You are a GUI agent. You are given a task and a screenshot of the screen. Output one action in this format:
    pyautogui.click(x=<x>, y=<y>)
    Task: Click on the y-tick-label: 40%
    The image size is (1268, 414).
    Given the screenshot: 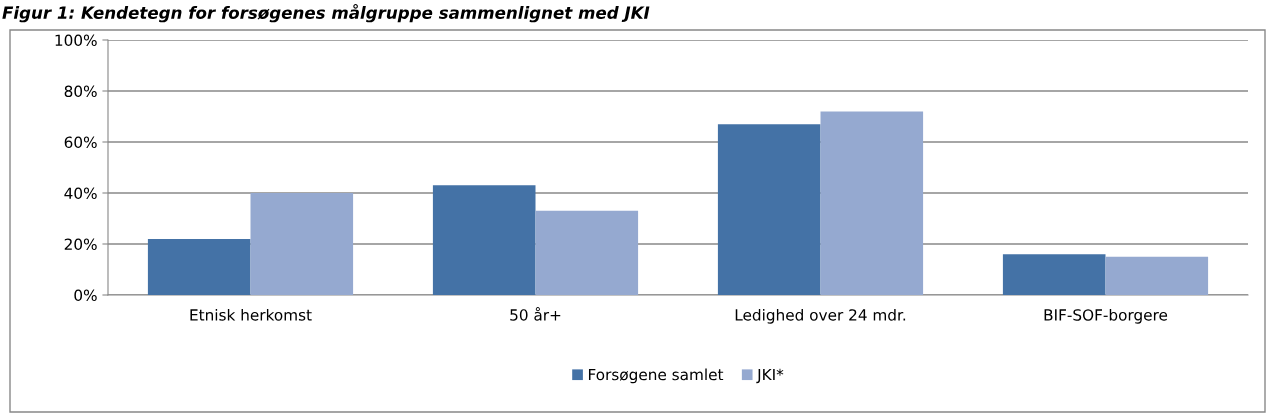 What is the action you would take?
    pyautogui.click(x=80, y=193)
    